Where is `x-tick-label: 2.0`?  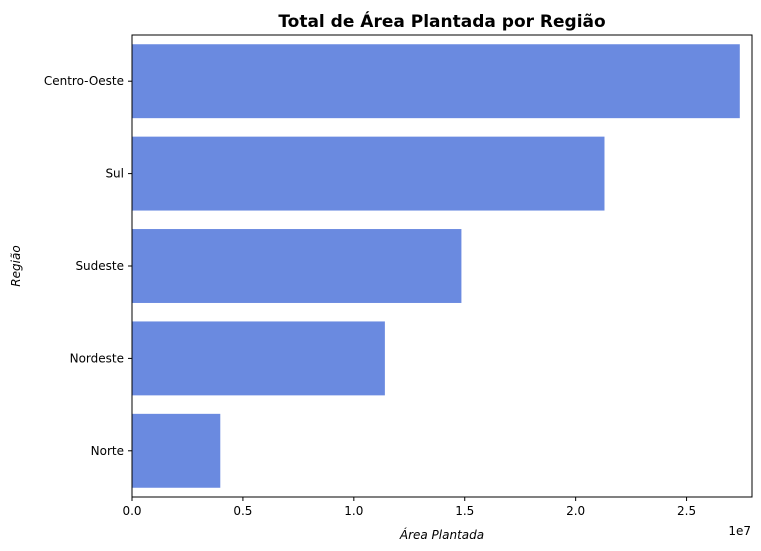 x-tick-label: 2.0 is located at coordinates (575, 511).